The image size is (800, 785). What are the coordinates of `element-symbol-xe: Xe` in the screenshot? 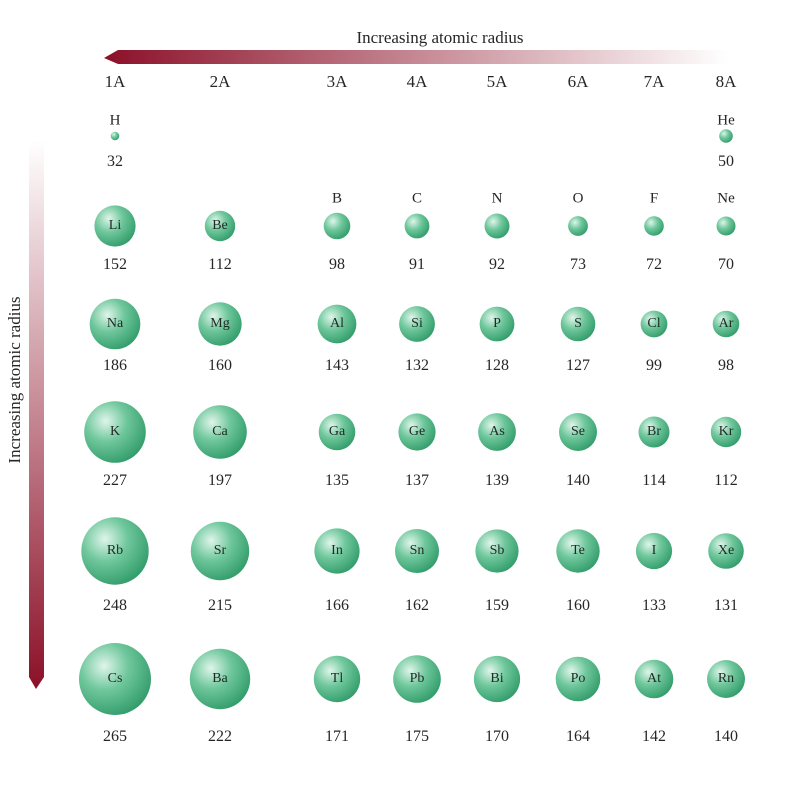 It's located at (726, 550).